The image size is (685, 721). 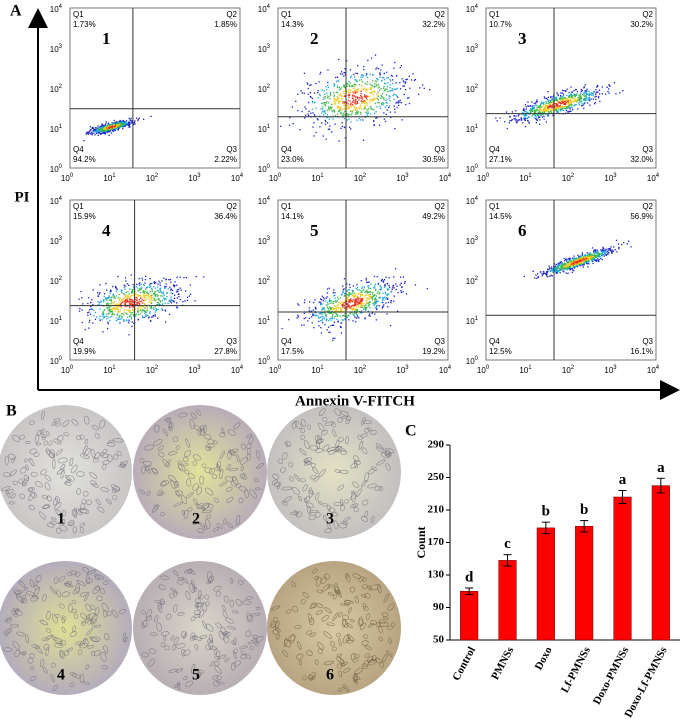 I want to click on tick-exponent: 2, so click(x=365, y=368).